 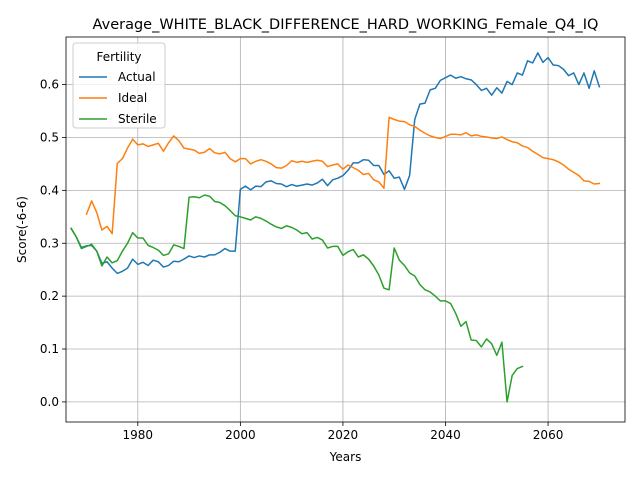 I want to click on legend-title: Fertility, so click(x=118, y=57).